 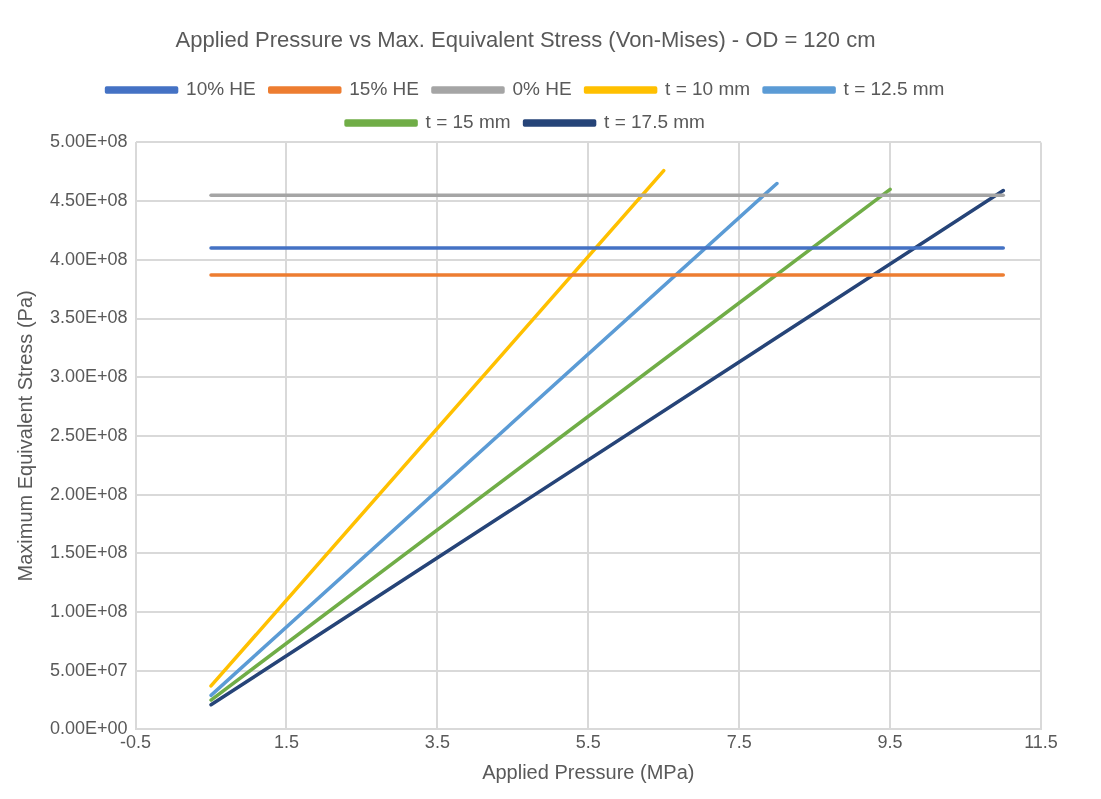 What do you see at coordinates (88, 141) in the screenshot?
I see `y-tick-label: 5.00E+08` at bounding box center [88, 141].